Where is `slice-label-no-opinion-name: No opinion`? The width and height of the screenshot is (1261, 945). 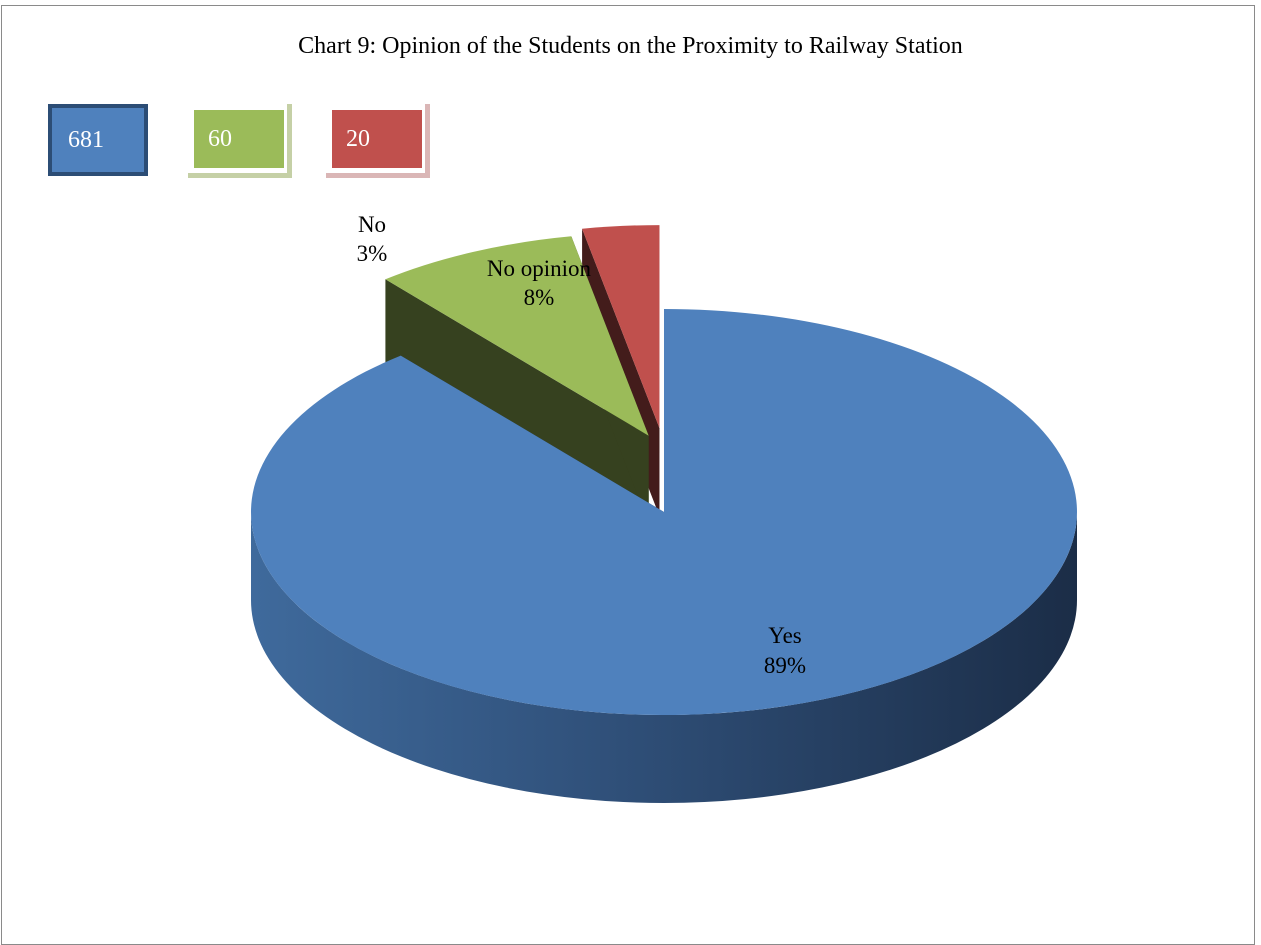
slice-label-no-opinion-name: No opinion is located at coordinates (539, 268).